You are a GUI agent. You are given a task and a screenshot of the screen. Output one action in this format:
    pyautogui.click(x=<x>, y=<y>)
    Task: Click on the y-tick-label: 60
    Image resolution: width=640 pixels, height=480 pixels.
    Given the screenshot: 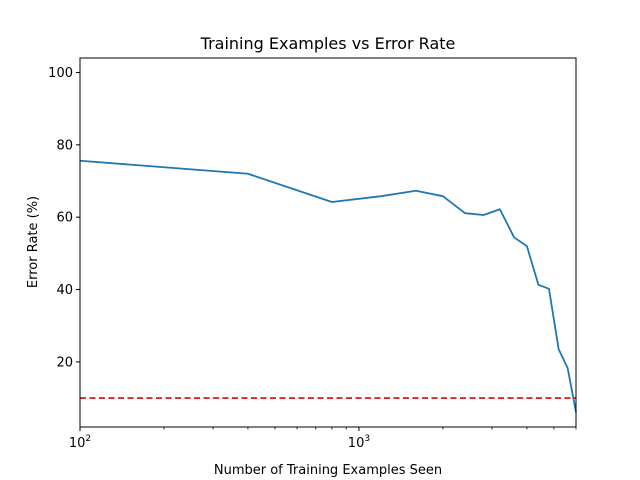 What is the action you would take?
    pyautogui.click(x=64, y=218)
    